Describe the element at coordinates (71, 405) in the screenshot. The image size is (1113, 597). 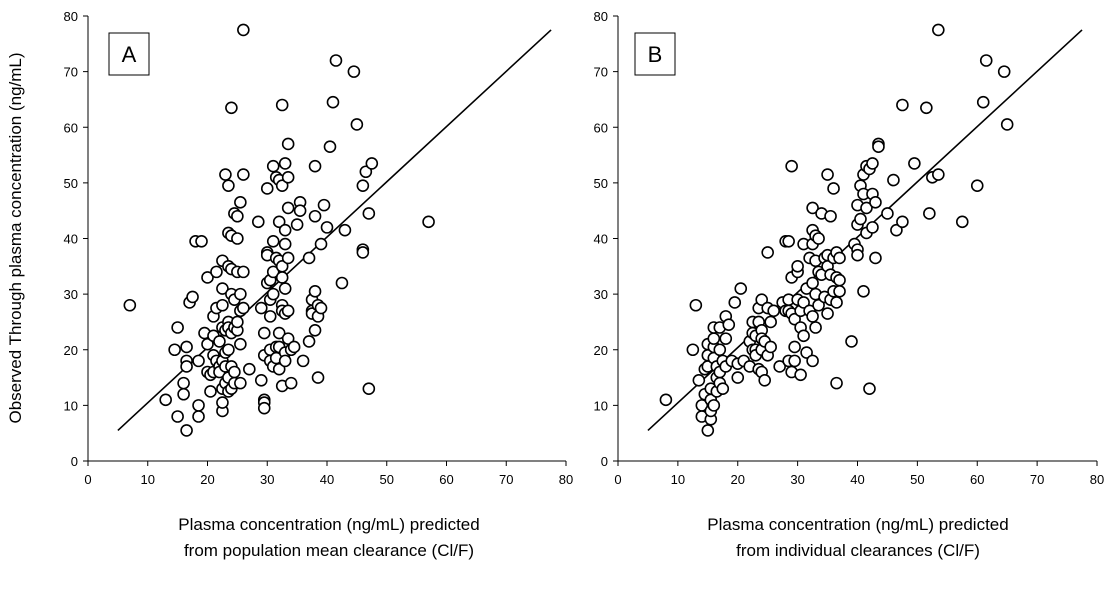
I see `y-tick-label: 10` at that location.